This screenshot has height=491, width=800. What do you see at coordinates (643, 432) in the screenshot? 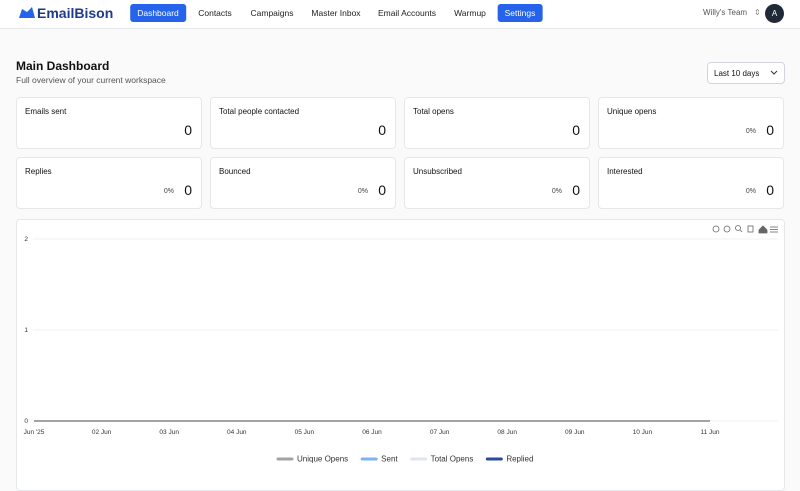
I see `x-tick-label: 10 Jun` at bounding box center [643, 432].